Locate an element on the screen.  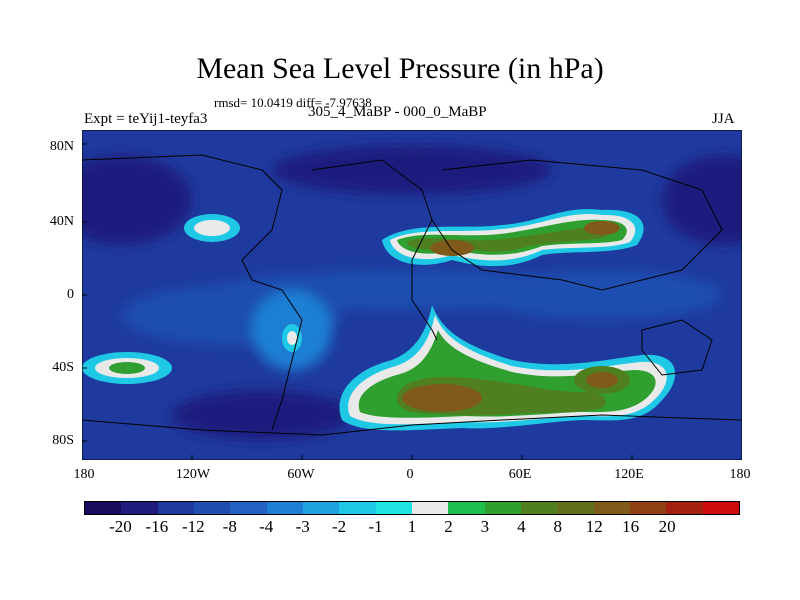
lat-label-40s: 40S is located at coordinates (63, 367).